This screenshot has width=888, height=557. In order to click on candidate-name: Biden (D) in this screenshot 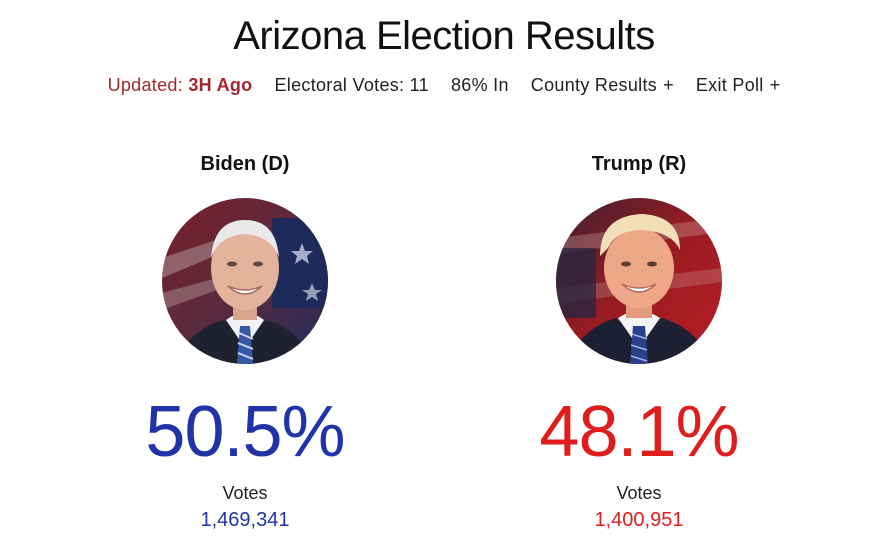, I will do `click(245, 164)`.